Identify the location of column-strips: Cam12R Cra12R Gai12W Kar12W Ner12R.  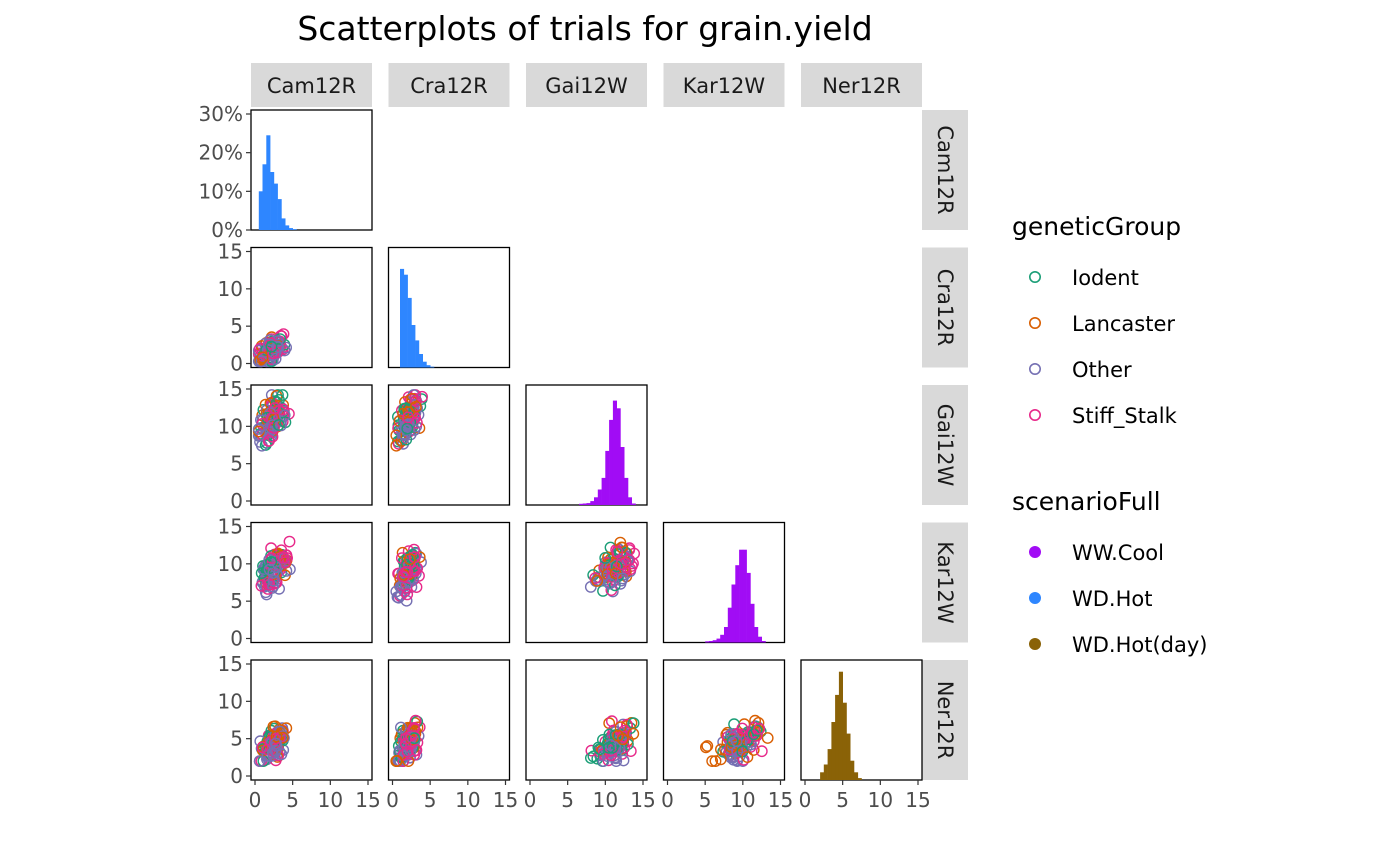
(586, 85).